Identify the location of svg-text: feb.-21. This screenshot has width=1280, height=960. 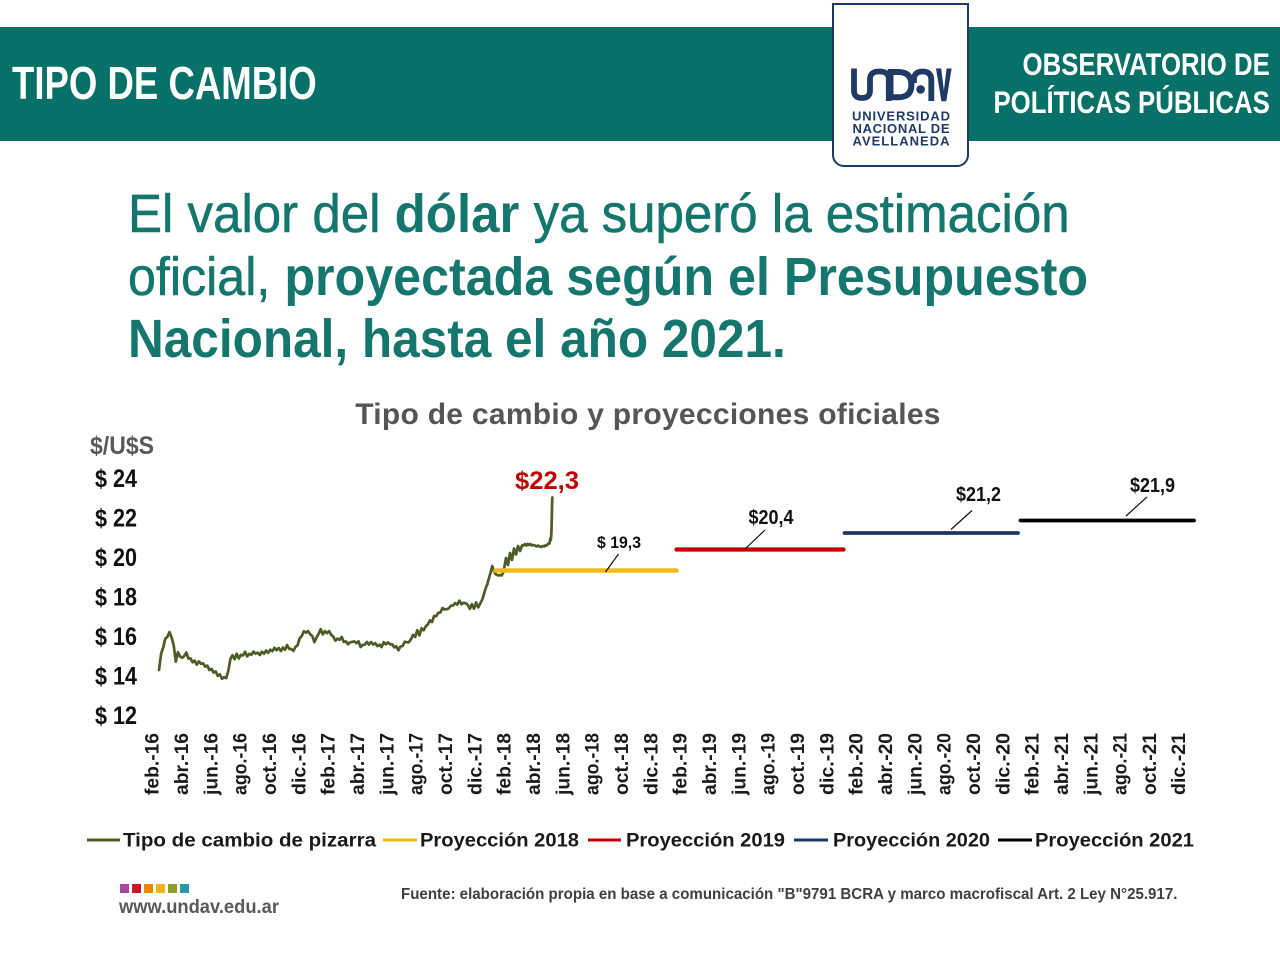
(1033, 764).